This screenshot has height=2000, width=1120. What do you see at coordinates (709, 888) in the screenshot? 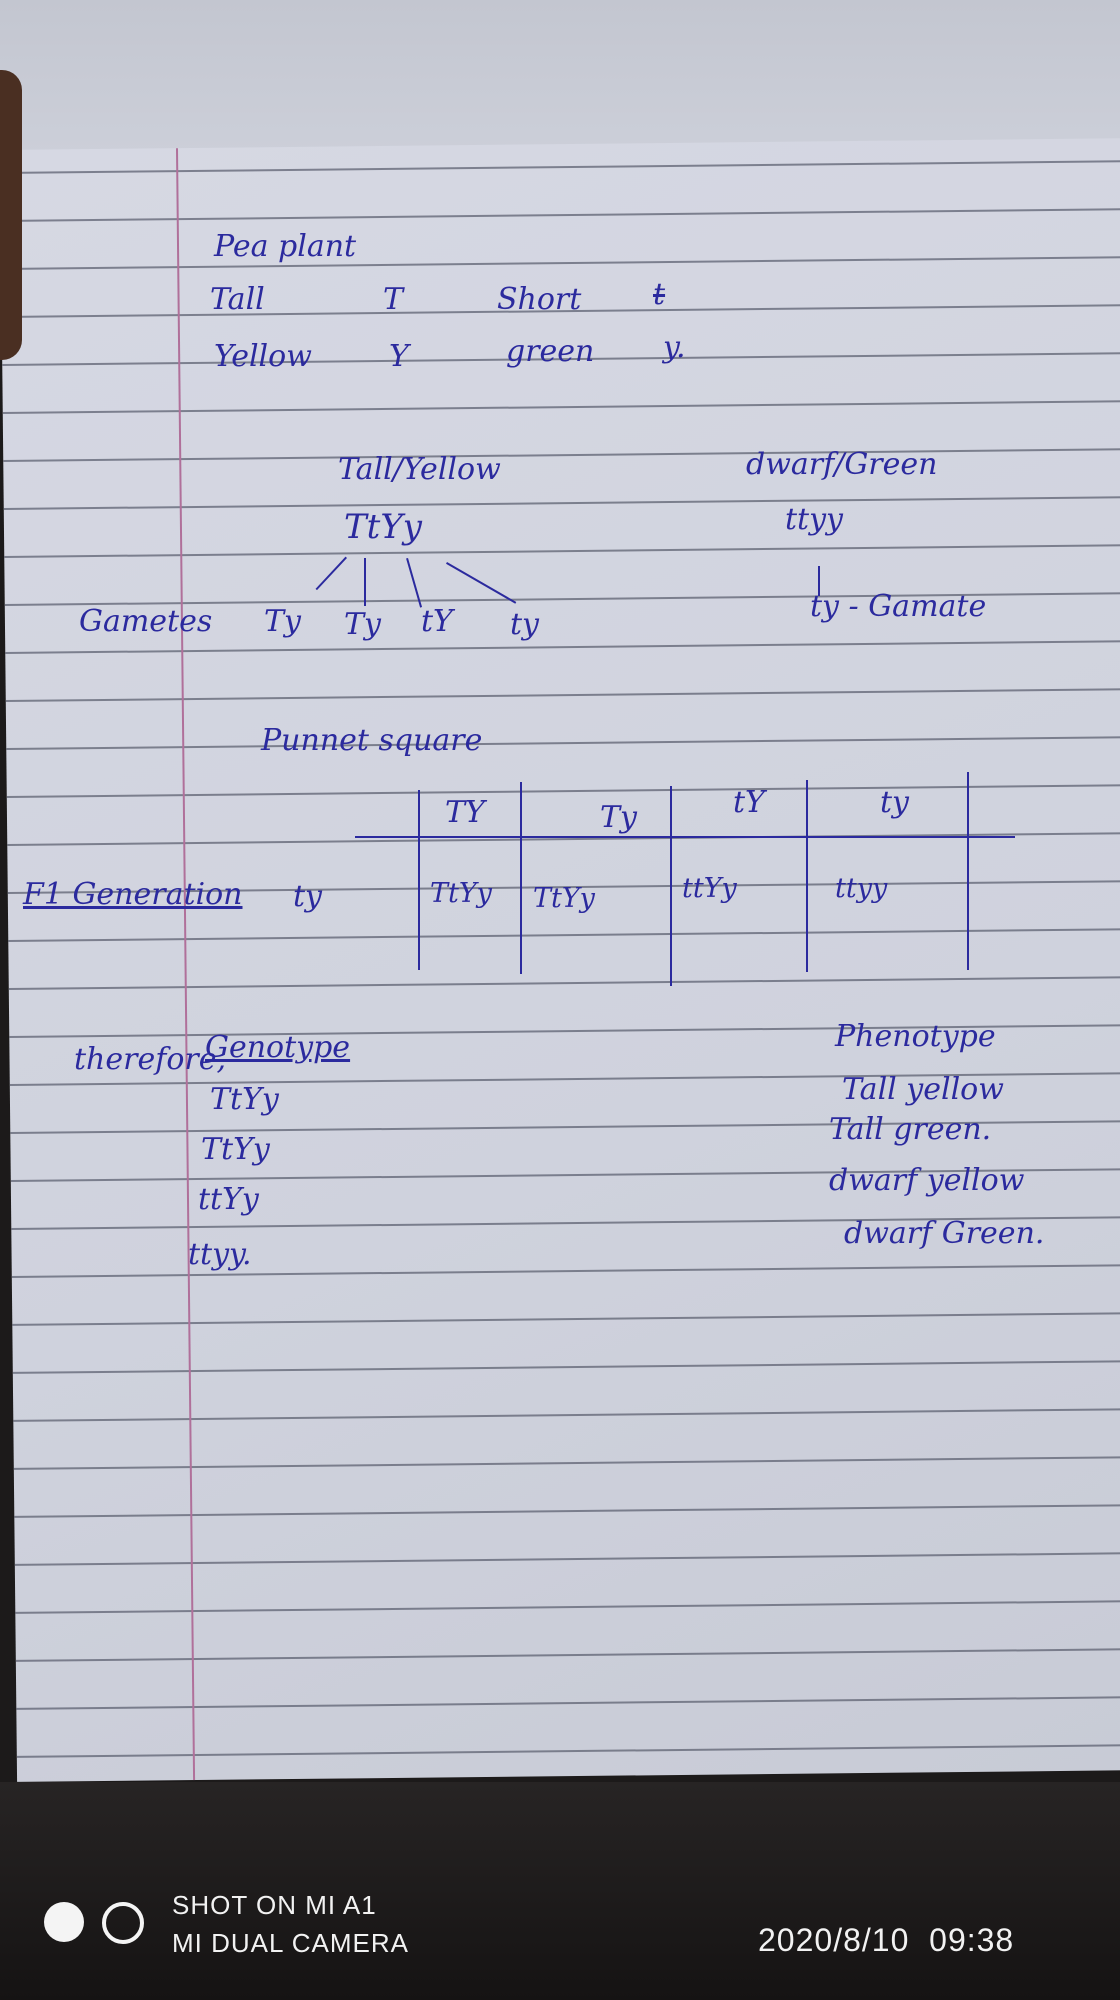
I see `punnett-cell: ttYy` at bounding box center [709, 888].